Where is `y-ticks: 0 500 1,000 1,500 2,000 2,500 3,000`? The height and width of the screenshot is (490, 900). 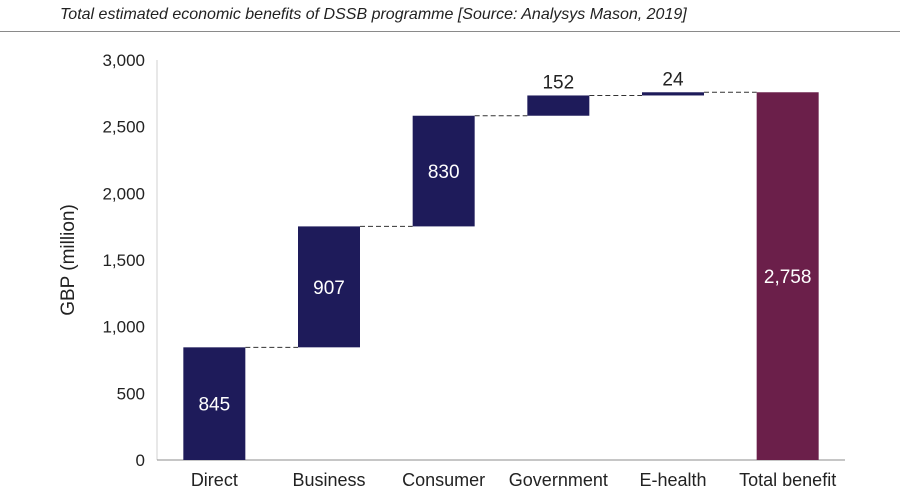 y-ticks: 0 500 1,000 1,500 2,000 2,500 3,000 is located at coordinates (123, 260).